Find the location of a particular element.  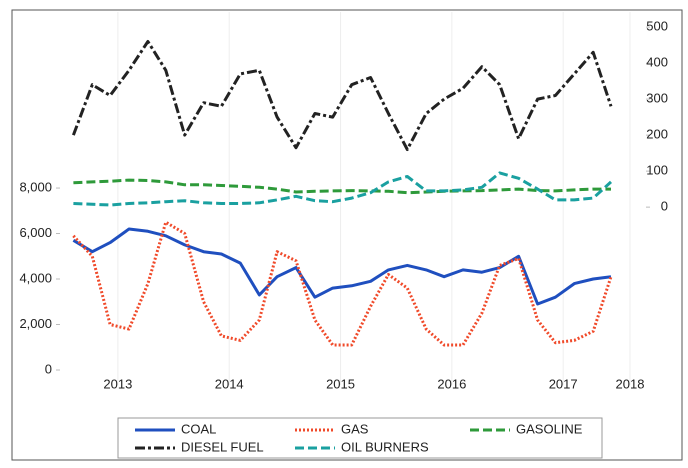

y2-tick-label: 100 is located at coordinates (657, 170).